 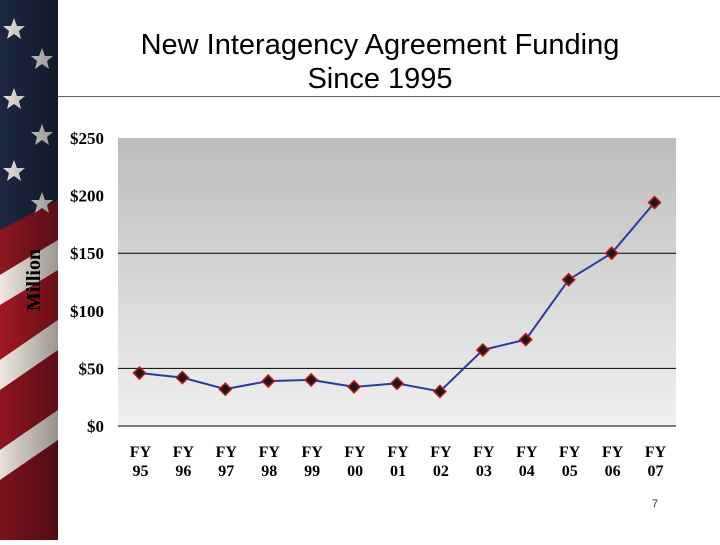 What do you see at coordinates (389, 96) in the screenshot?
I see `title-divider` at bounding box center [389, 96].